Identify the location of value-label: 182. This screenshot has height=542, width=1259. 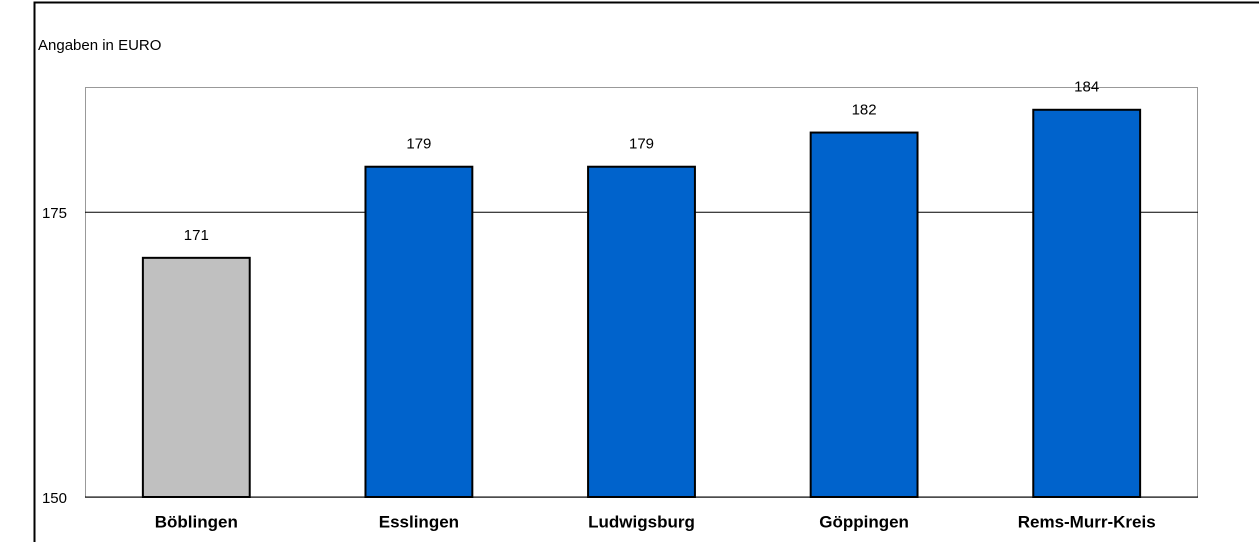
(864, 110).